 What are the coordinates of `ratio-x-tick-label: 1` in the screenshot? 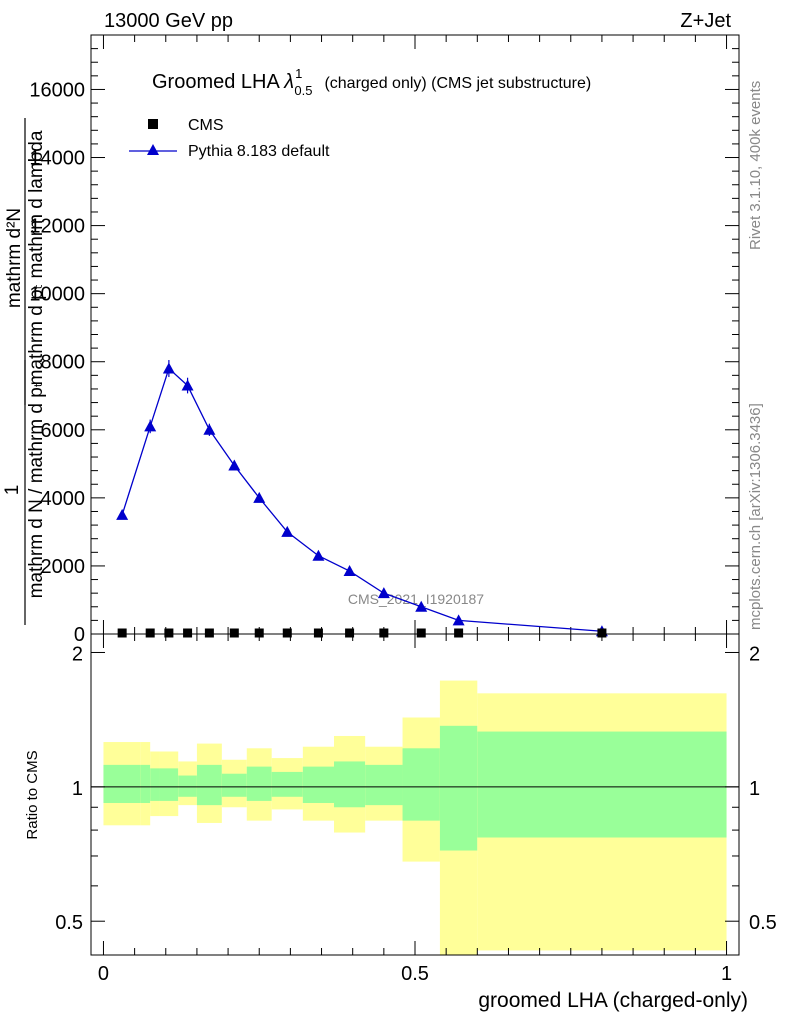 It's located at (726, 974).